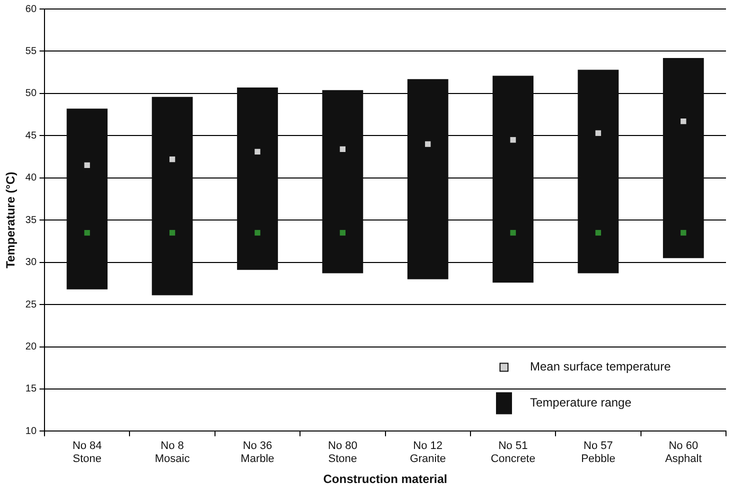  Describe the element at coordinates (11, 220) in the screenshot. I see `y-axis-title: Temperature (°C)` at that location.